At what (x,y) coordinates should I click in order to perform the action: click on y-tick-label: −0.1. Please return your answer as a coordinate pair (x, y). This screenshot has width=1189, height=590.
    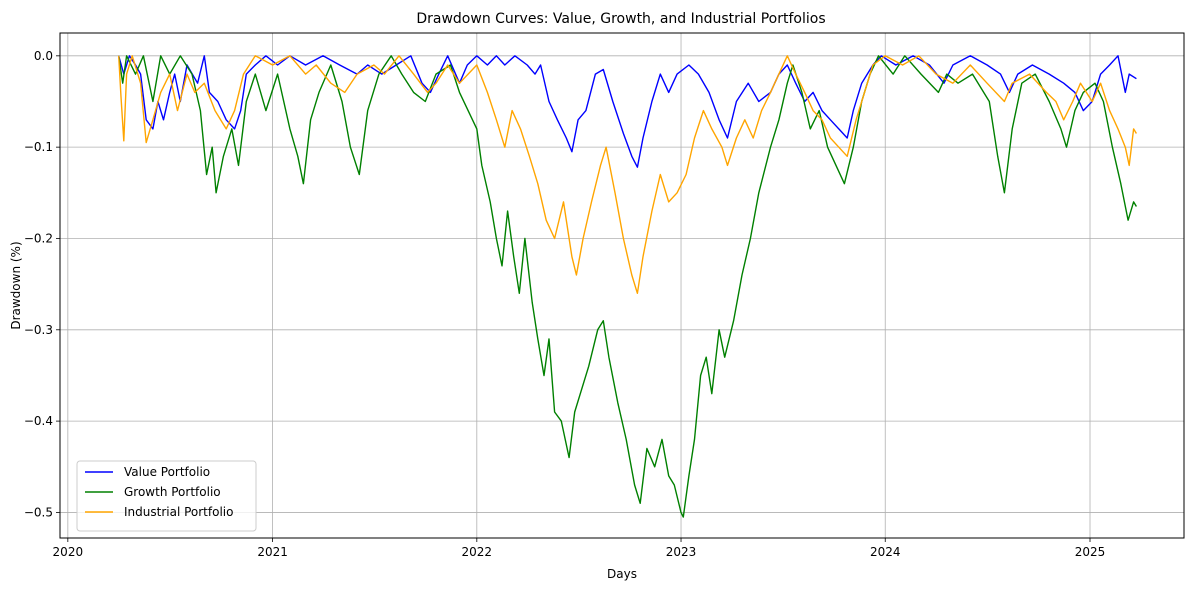
    Looking at the image, I should click on (38, 147).